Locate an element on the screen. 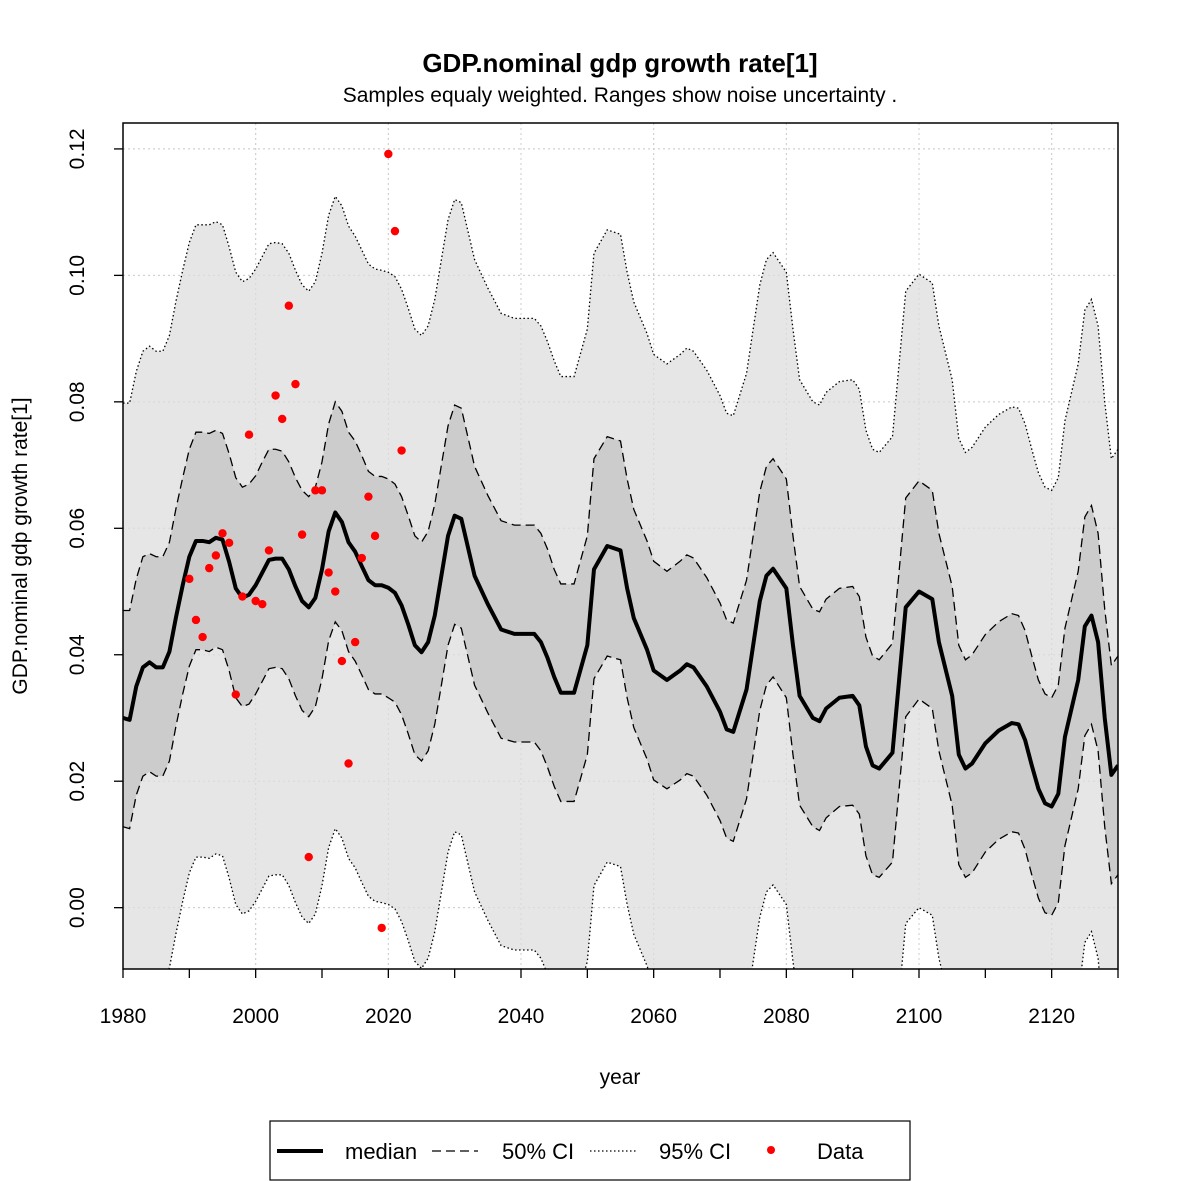 The height and width of the screenshot is (1181, 1181). legend-data-swatch is located at coordinates (771, 1150).